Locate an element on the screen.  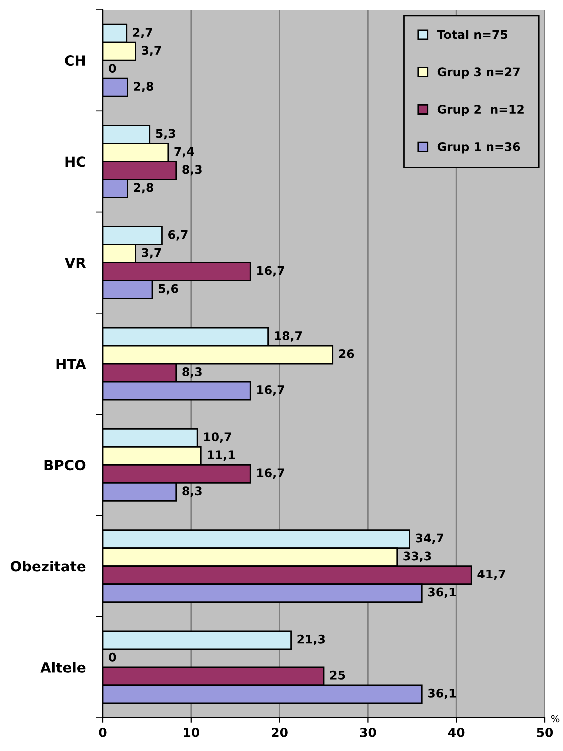
data-label: 7,4 is located at coordinates (184, 152).